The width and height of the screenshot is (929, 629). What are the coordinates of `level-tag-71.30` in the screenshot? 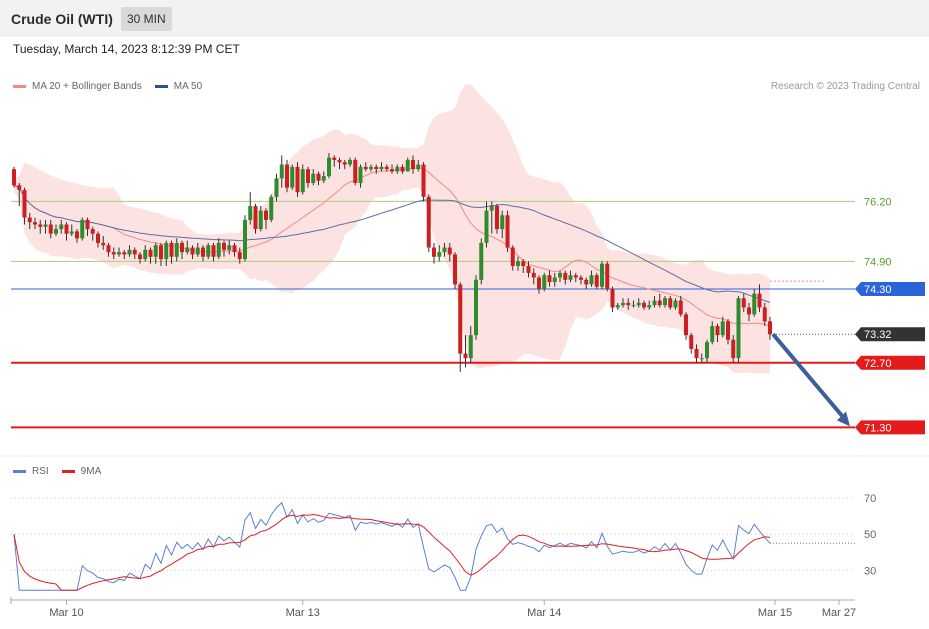 It's located at (890, 427).